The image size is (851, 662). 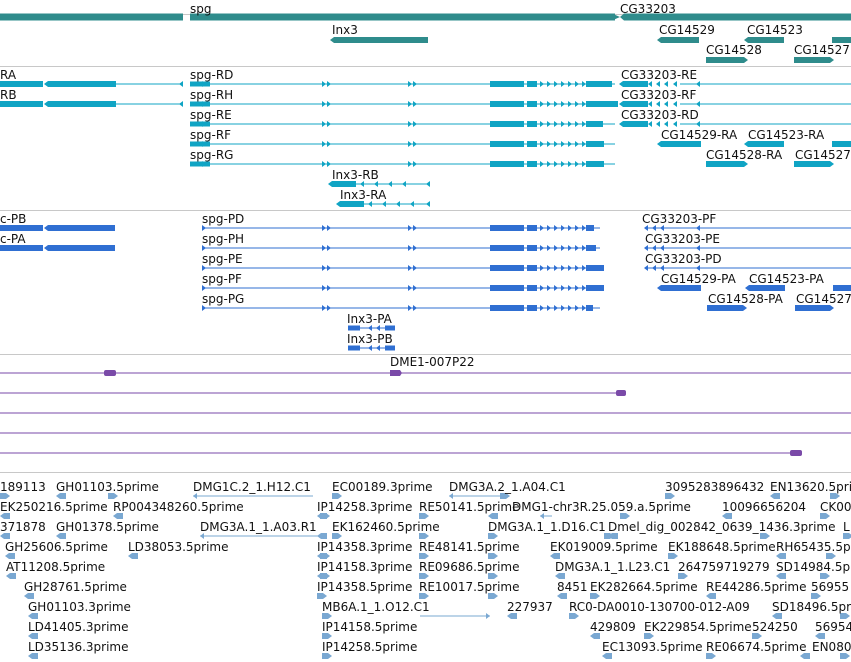 What do you see at coordinates (621, 124) in the screenshot?
I see `strand-arrow` at bounding box center [621, 124].